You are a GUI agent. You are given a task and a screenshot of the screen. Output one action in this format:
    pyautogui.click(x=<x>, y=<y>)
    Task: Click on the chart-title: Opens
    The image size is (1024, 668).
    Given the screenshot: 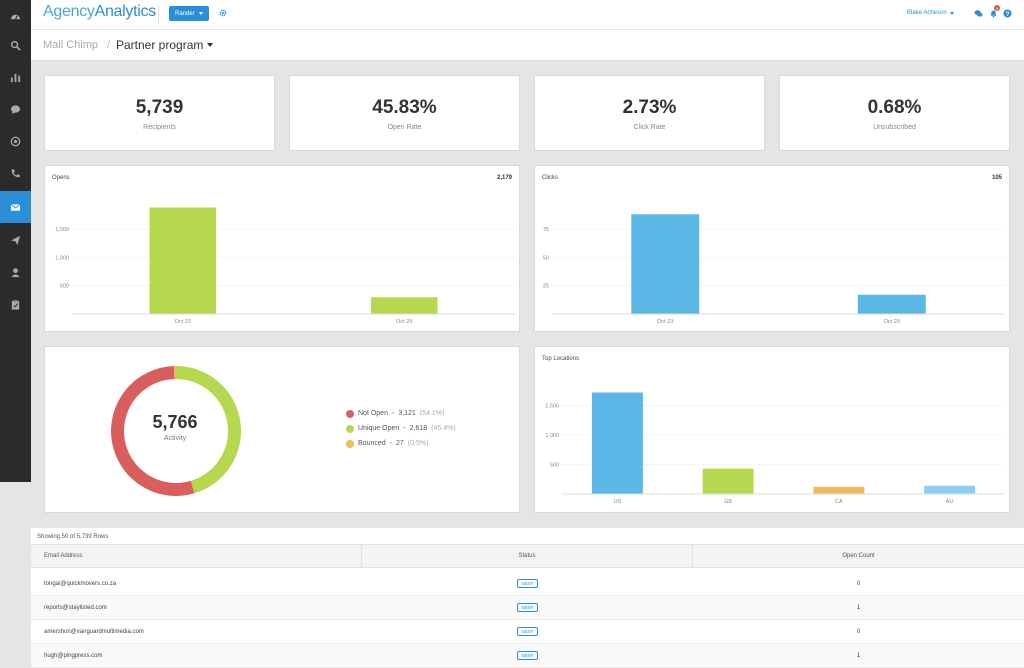 What is the action you would take?
    pyautogui.click(x=61, y=178)
    